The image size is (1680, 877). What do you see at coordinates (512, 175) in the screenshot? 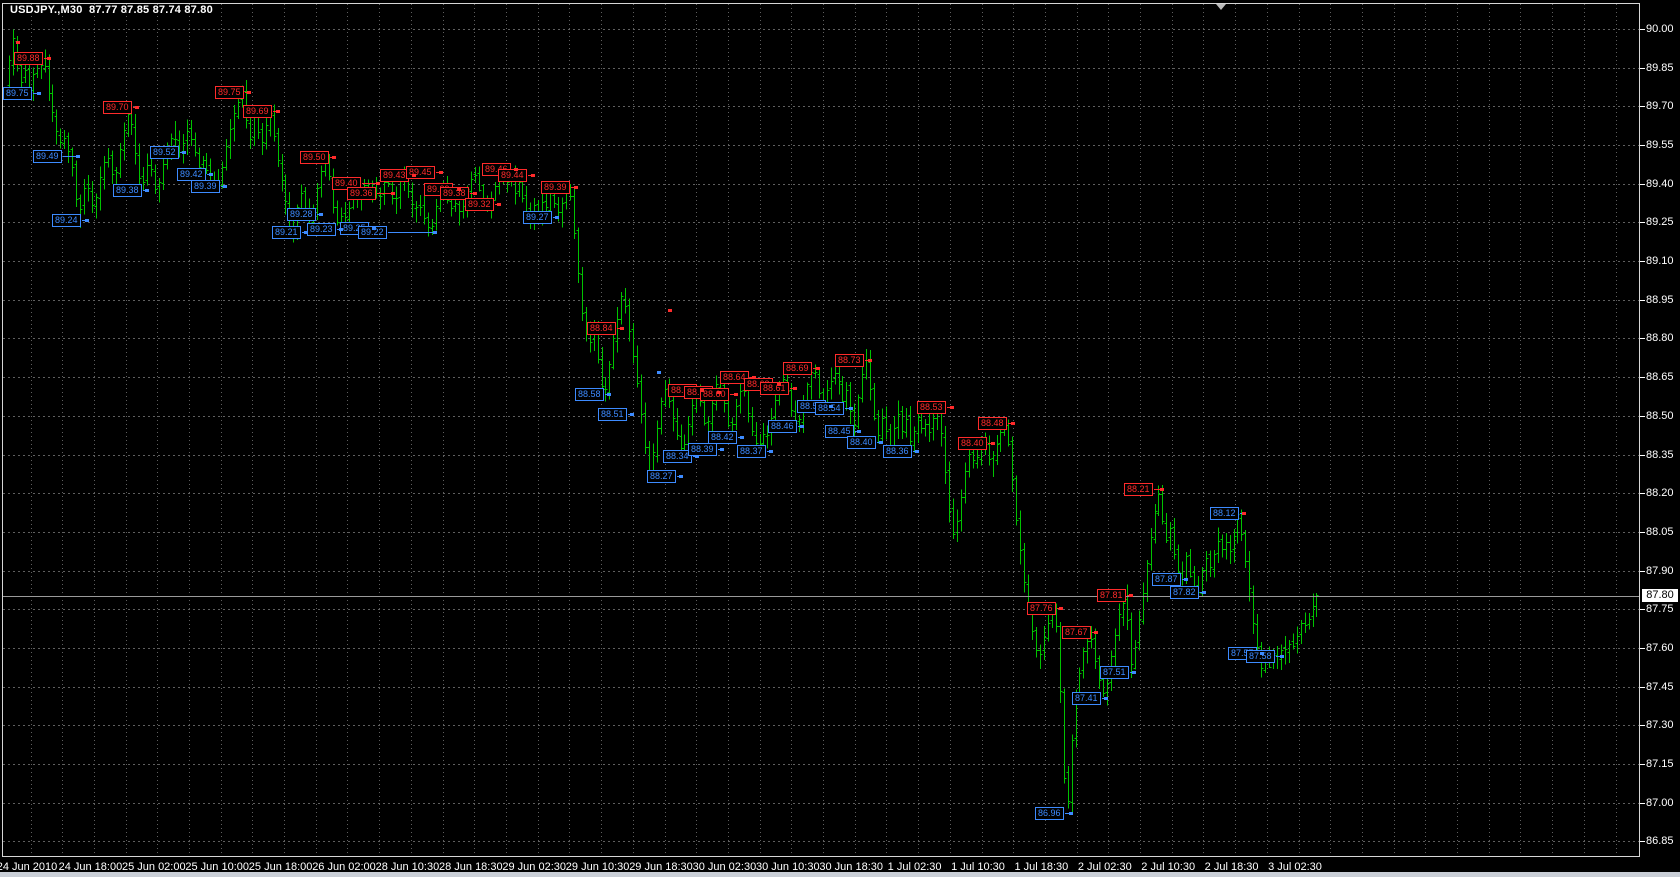
I see `sell-signal-label: 89.44` at bounding box center [512, 175].